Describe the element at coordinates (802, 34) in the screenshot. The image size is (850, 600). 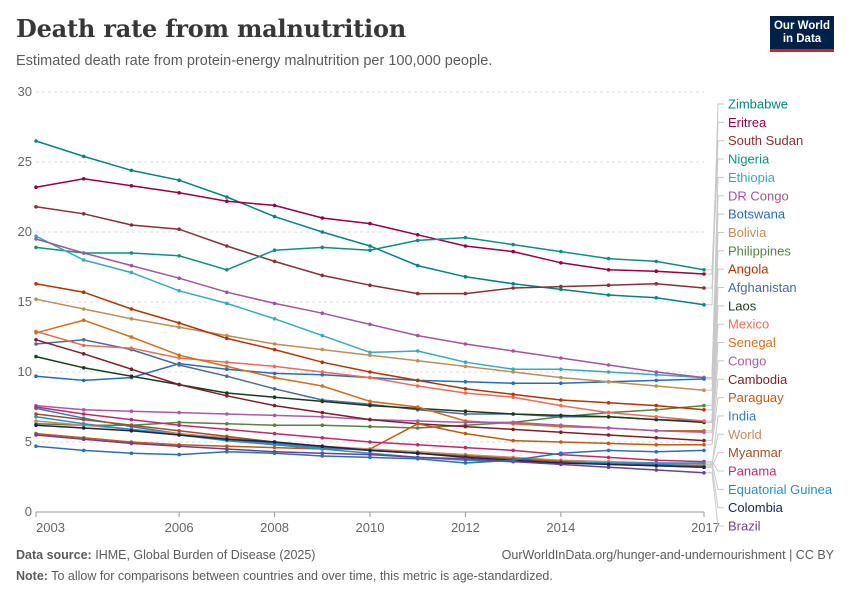
I see `owid-logo: Our World in Data` at that location.